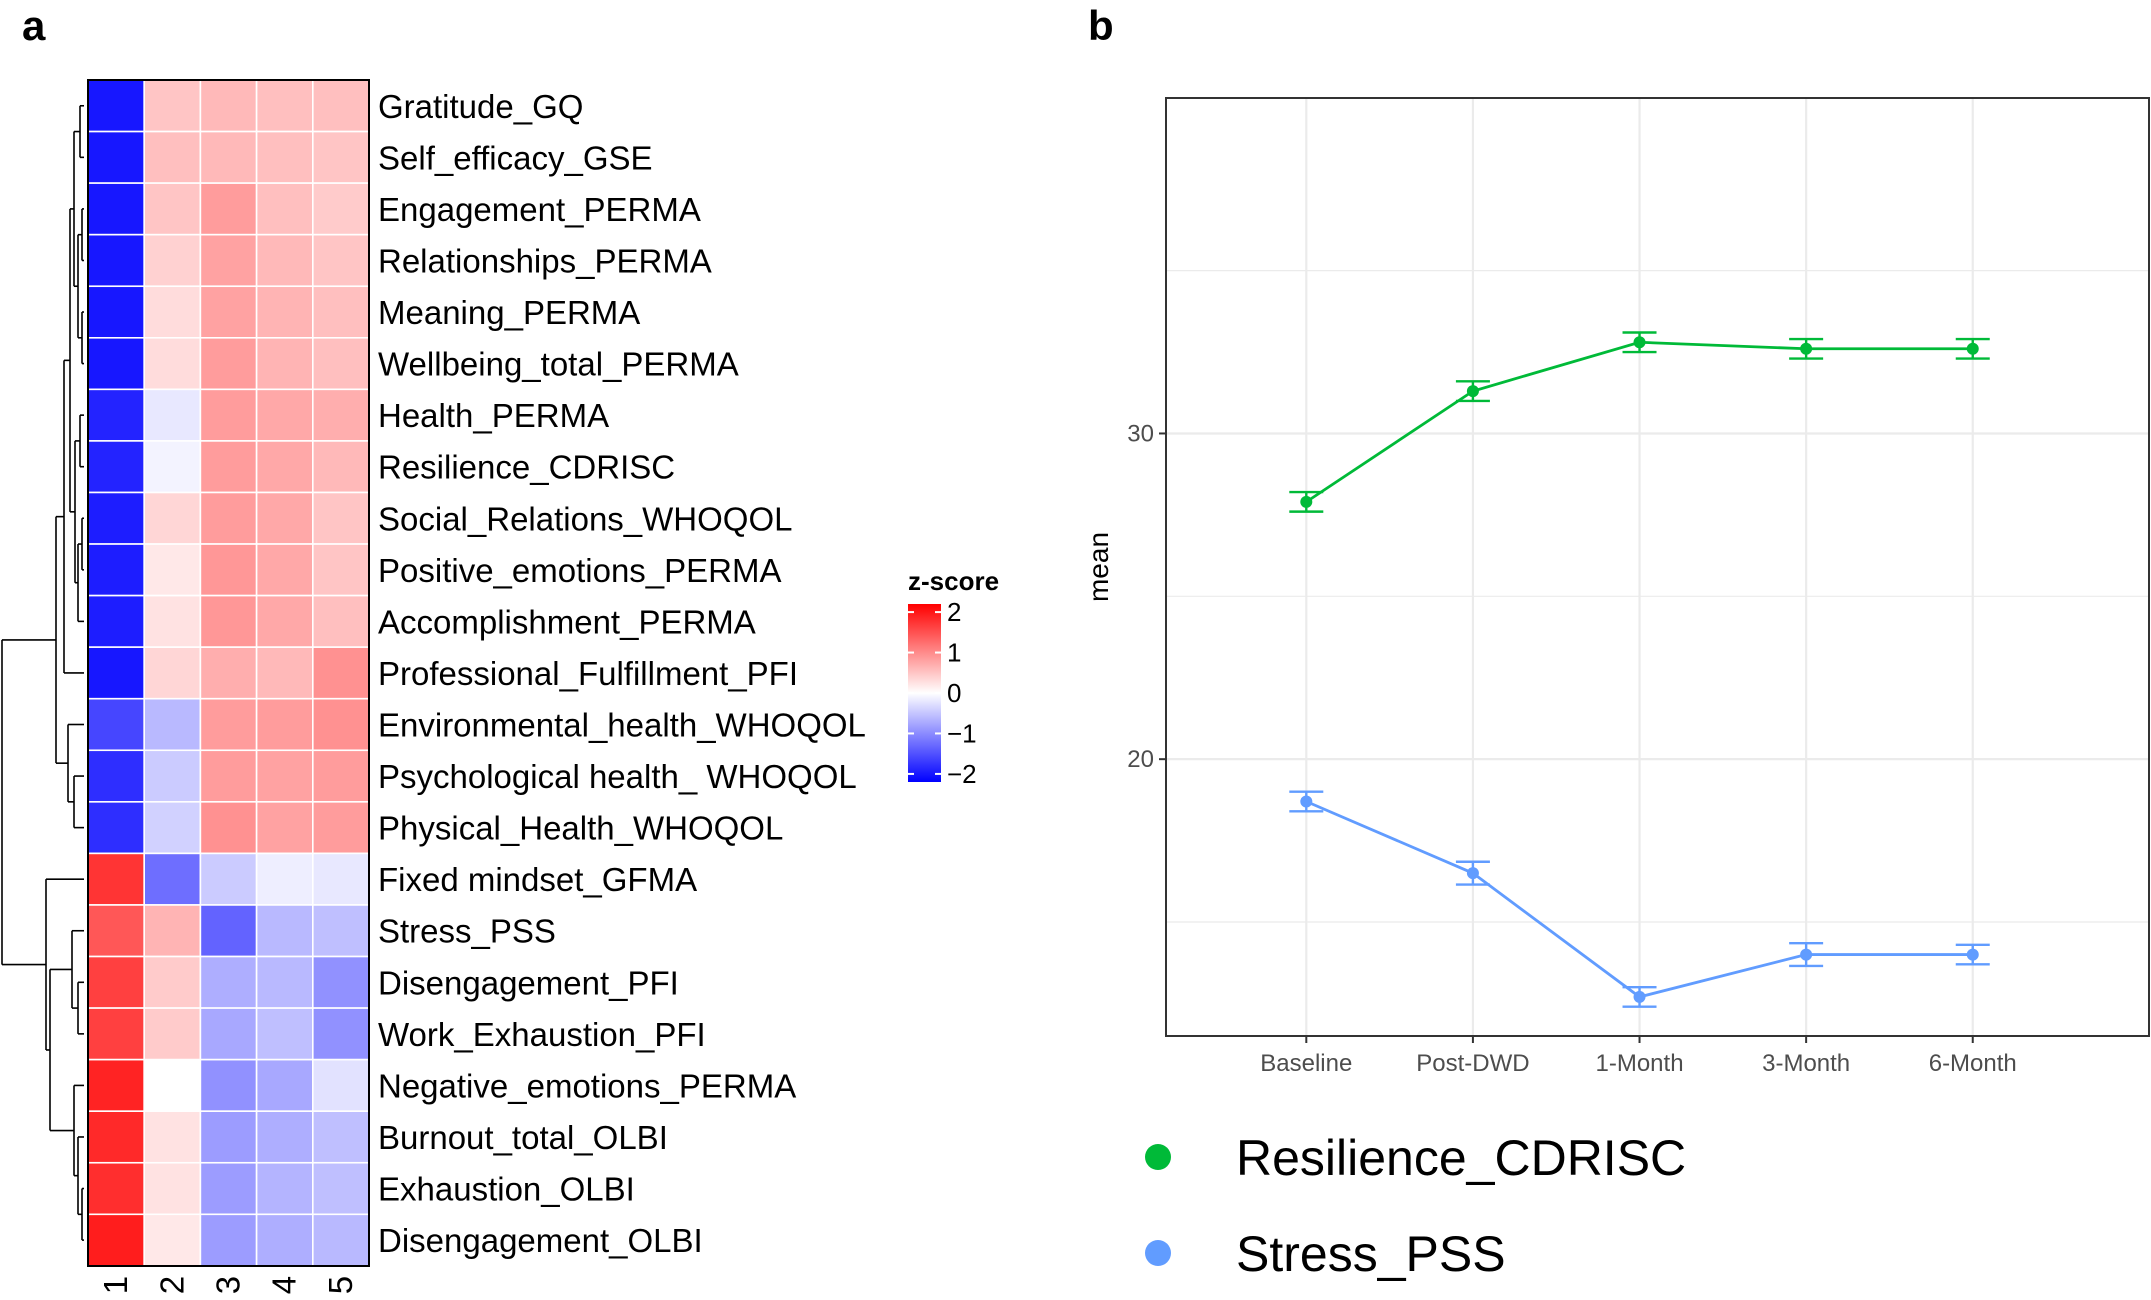 The height and width of the screenshot is (1300, 2151). Describe the element at coordinates (540, 1240) in the screenshot. I see `heatmap-row-label: Disengagement_OLBI` at that location.